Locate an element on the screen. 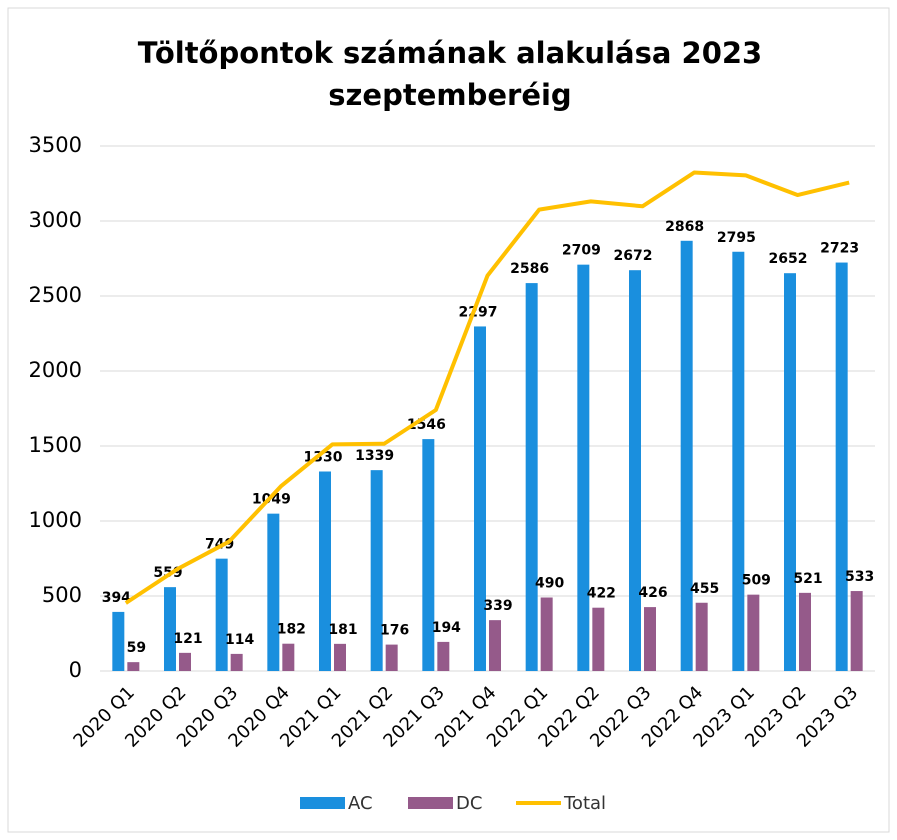 This screenshot has height=840, width=897. data-label: 121 is located at coordinates (187, 639).